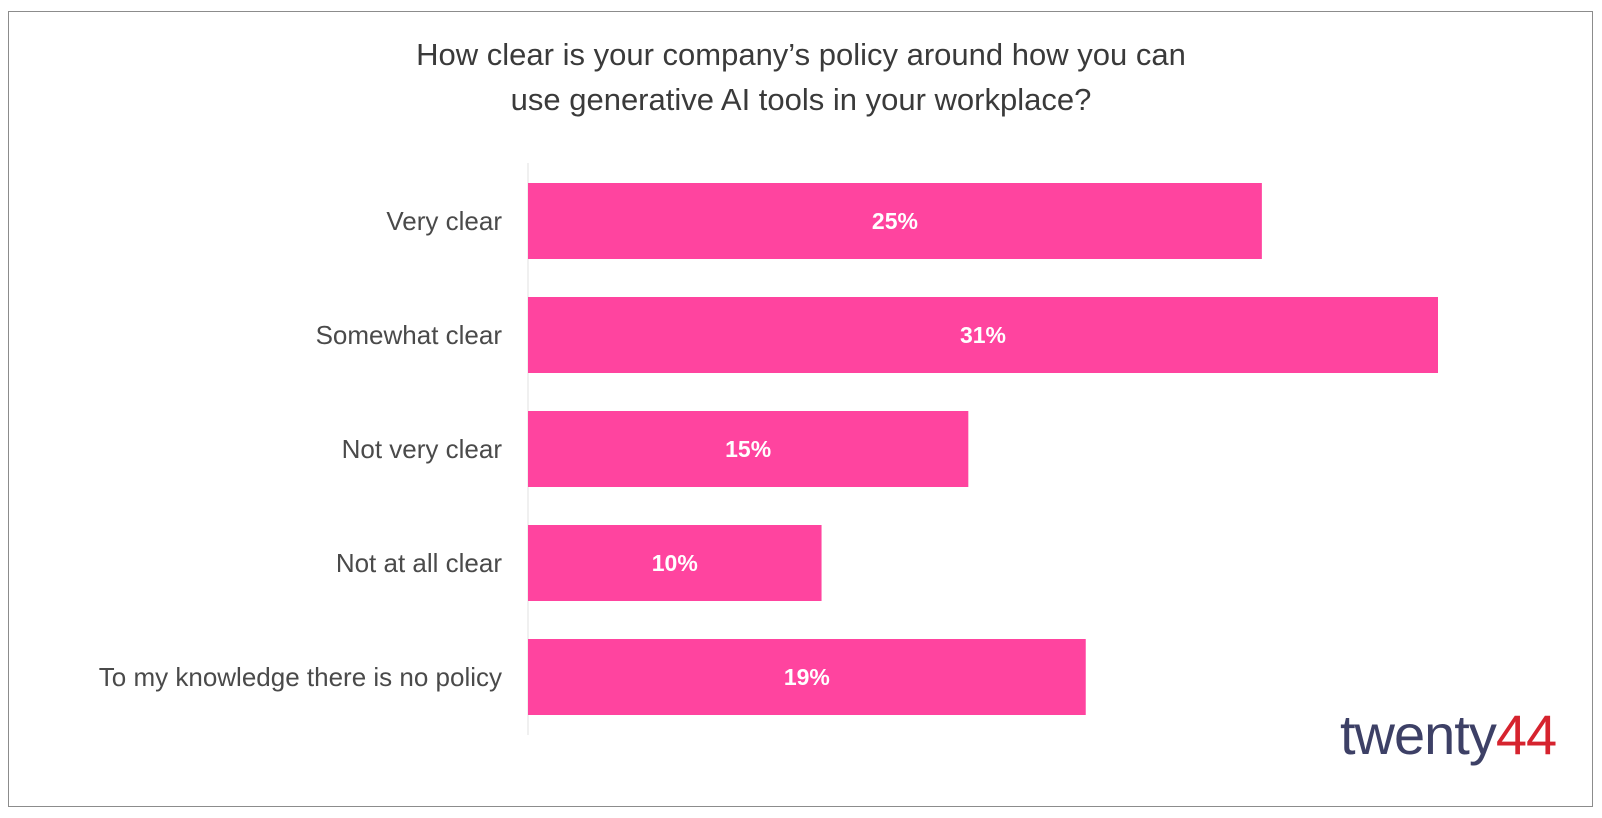 The image size is (1602, 818). What do you see at coordinates (1526, 734) in the screenshot?
I see `logo-mark: 44` at bounding box center [1526, 734].